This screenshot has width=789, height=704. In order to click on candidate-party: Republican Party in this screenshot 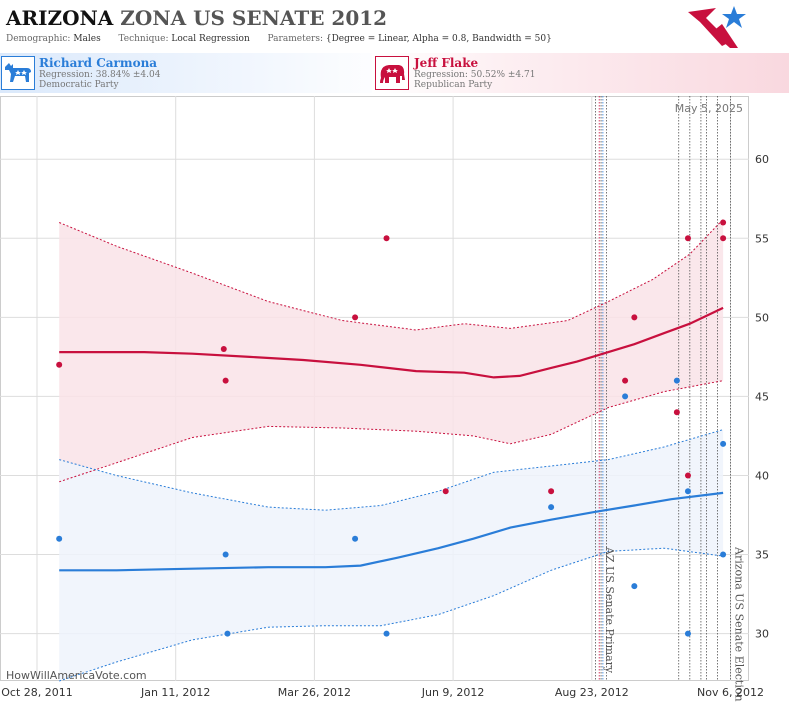, I will do `click(453, 85)`.